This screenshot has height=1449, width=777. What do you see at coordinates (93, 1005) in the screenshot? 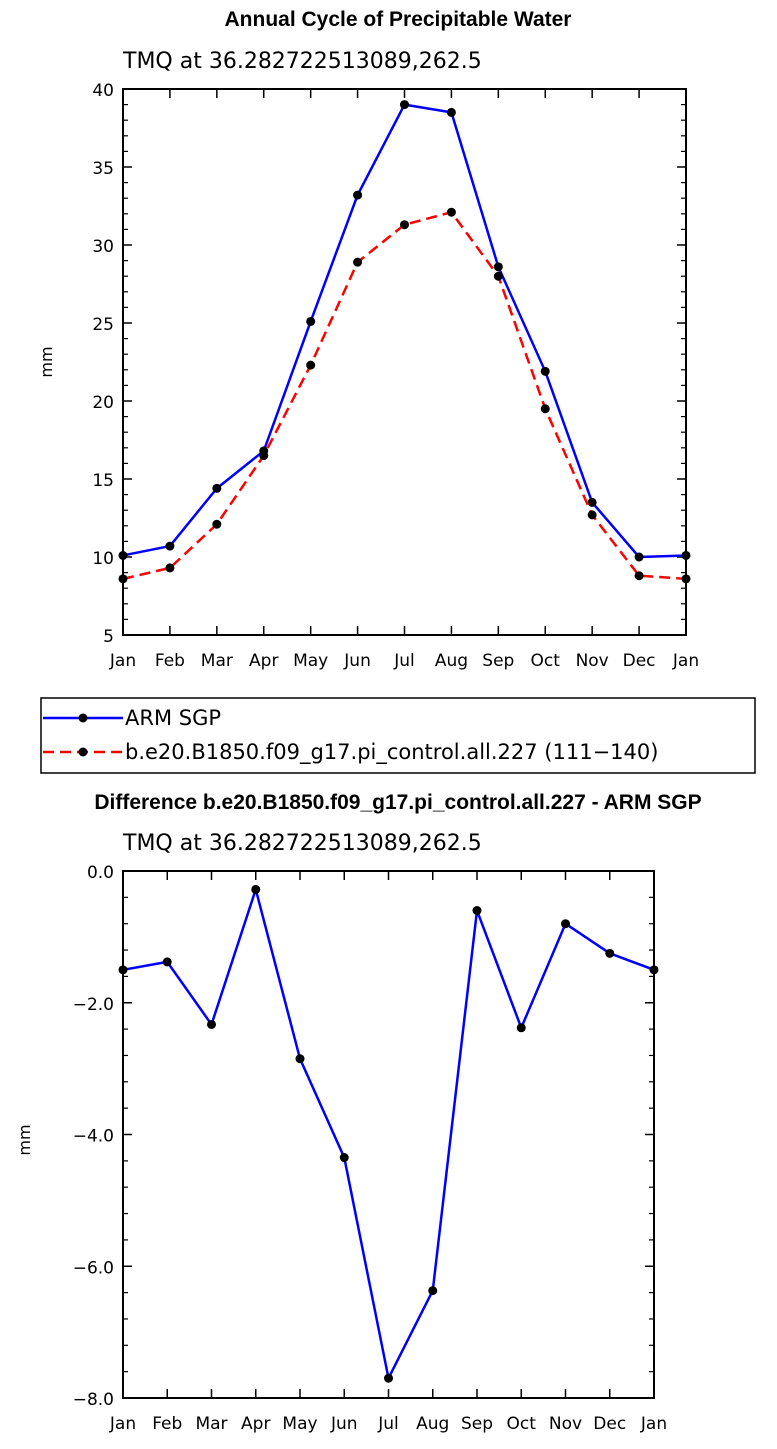
I see `chart2-ytick-label: −2.0` at bounding box center [93, 1005].